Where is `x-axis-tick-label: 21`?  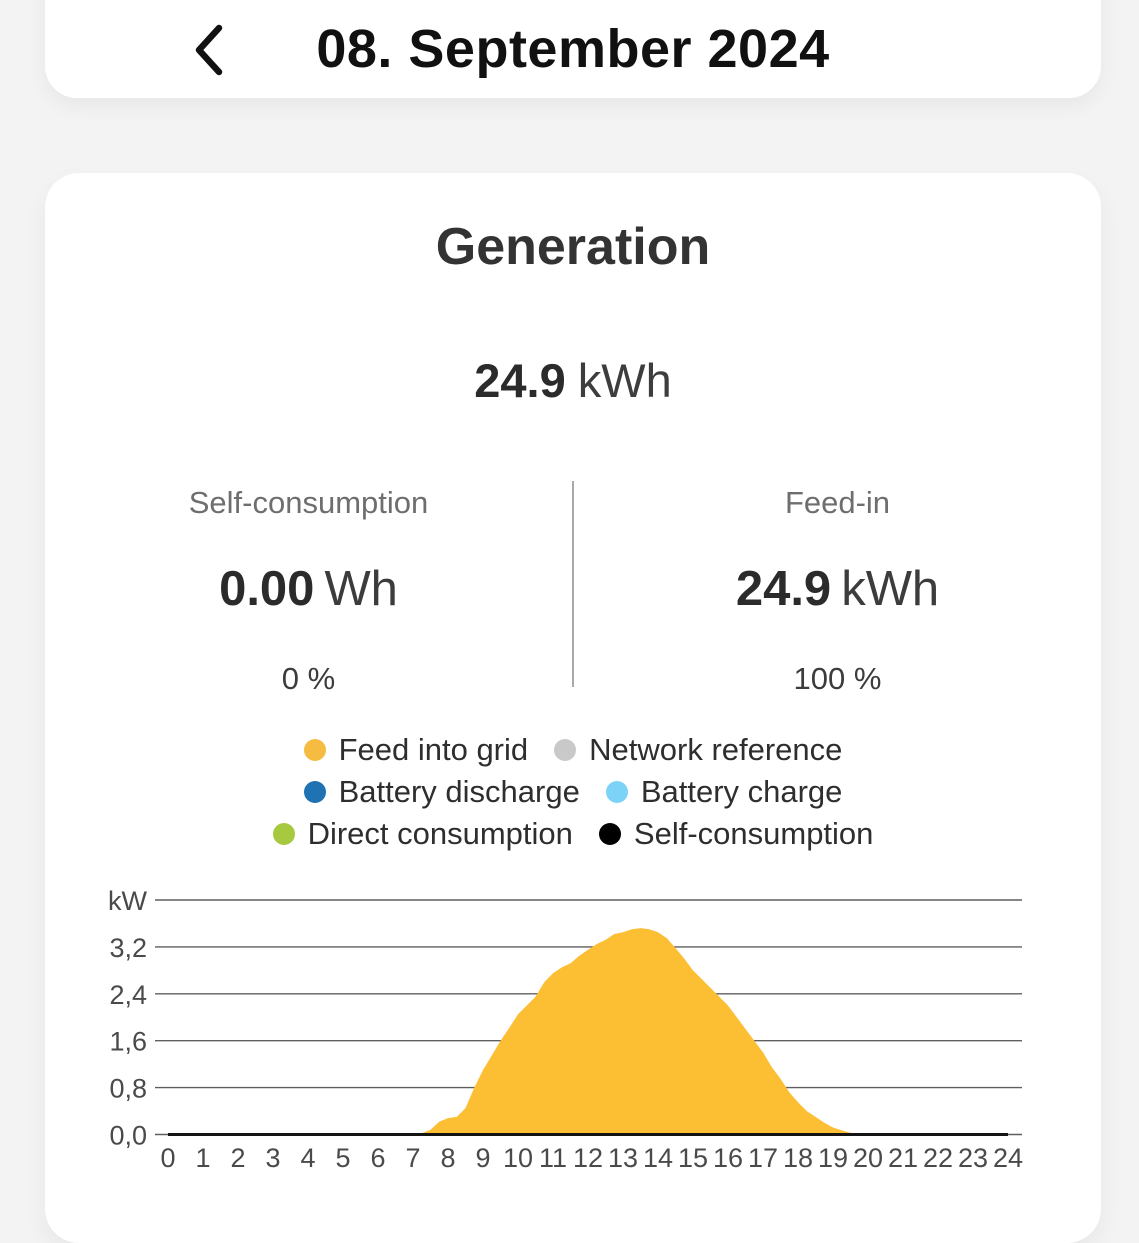 x-axis-tick-label: 21 is located at coordinates (903, 1158).